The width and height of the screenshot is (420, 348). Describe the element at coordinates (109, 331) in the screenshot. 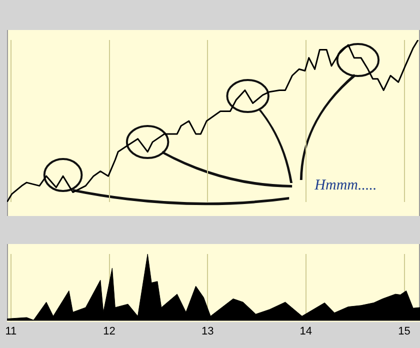

I see `x-tick-label: 12` at that location.